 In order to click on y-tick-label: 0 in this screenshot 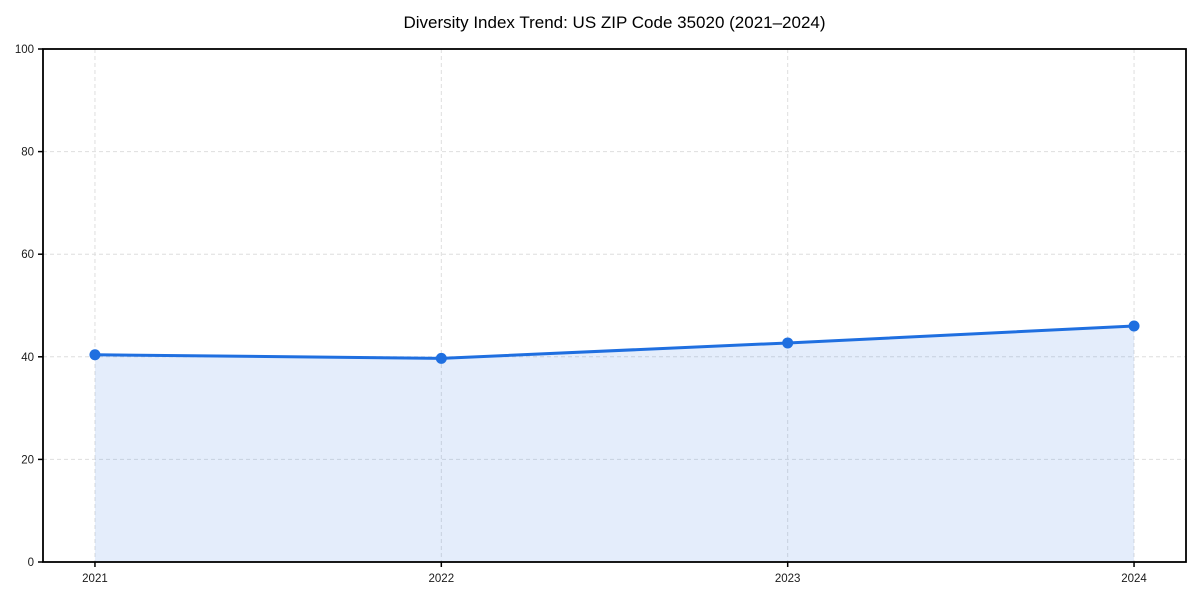, I will do `click(31, 563)`.